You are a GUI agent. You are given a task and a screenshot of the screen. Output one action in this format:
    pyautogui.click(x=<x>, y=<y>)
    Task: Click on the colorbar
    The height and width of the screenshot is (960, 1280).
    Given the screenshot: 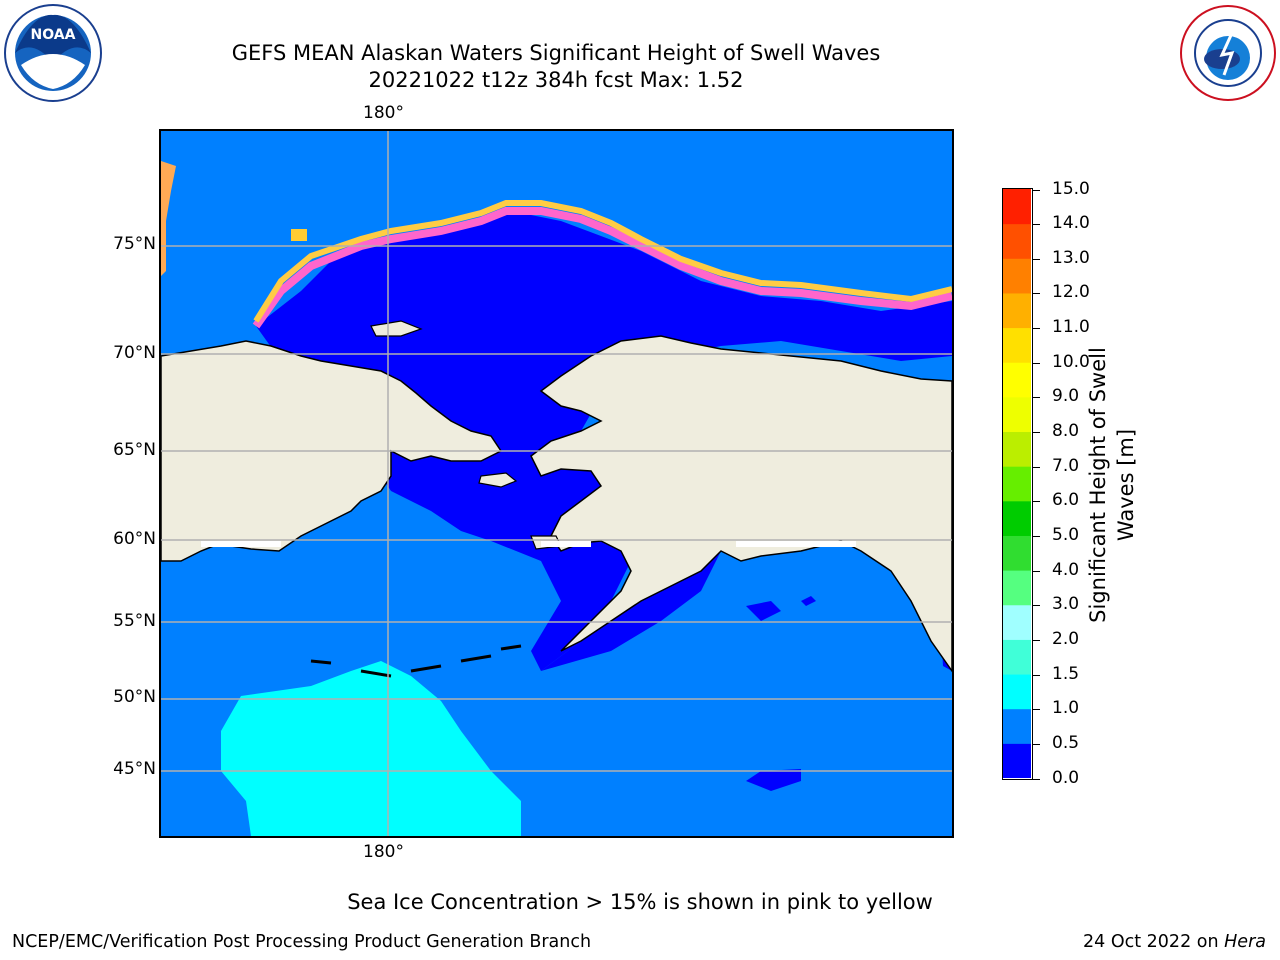 What is the action you would take?
    pyautogui.click(x=1017, y=484)
    